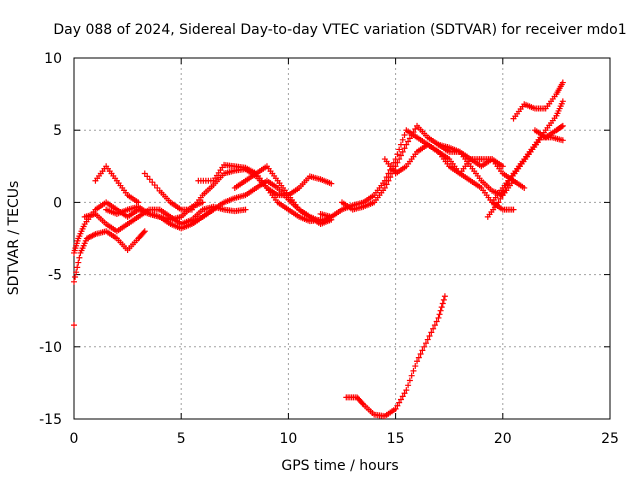 Image resolution: width=640 pixels, height=480 pixels. I want to click on x-axis-label: GPS time / hours, so click(339, 466).